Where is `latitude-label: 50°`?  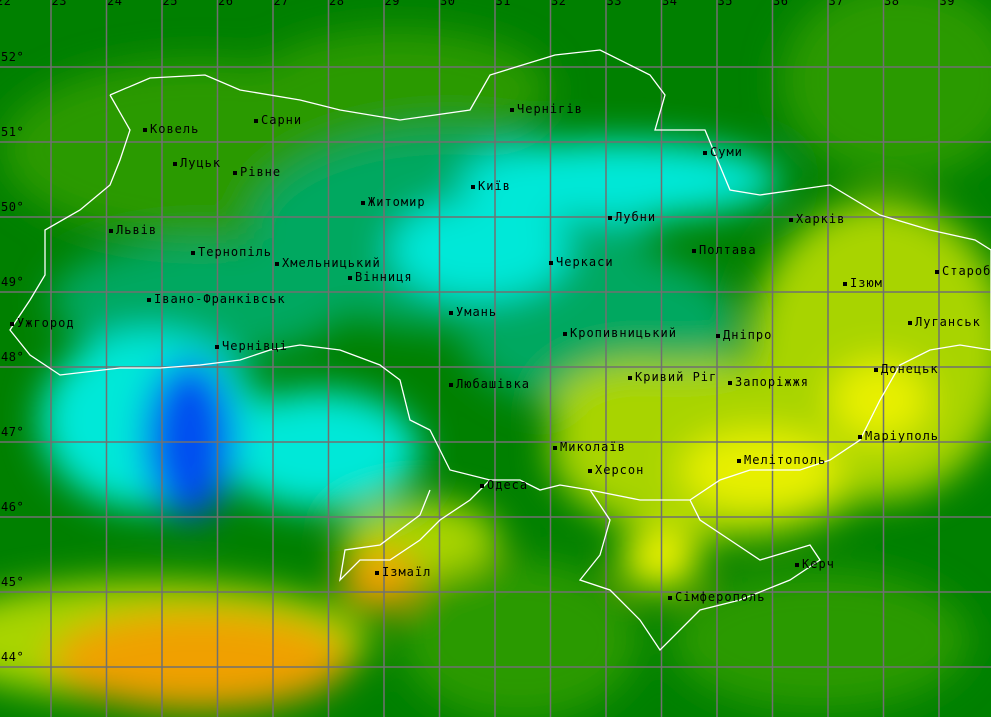
latitude-label: 50° is located at coordinates (13, 207).